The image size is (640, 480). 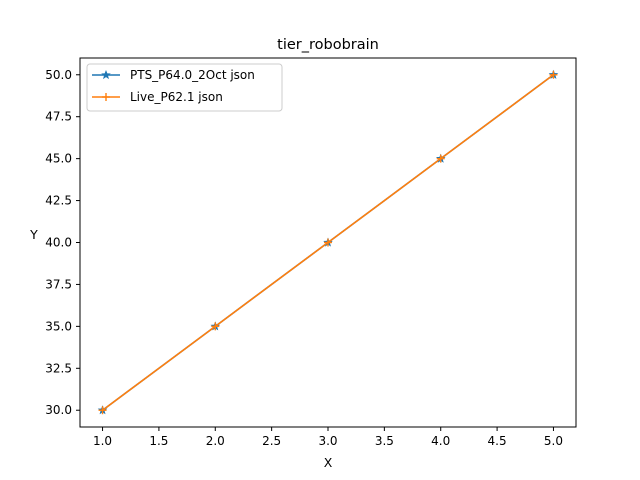 I want to click on chart-title: tier_robobrain, so click(x=328, y=45).